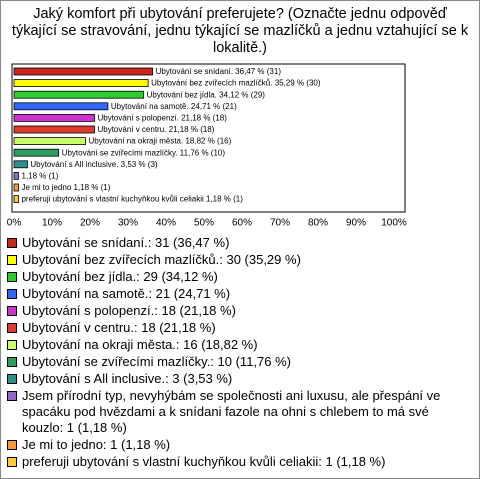 The image size is (480, 479). What do you see at coordinates (127, 378) in the screenshot?
I see `legend-label: Ubytování s All inclusive.: 3 (3,53 %)` at bounding box center [127, 378].